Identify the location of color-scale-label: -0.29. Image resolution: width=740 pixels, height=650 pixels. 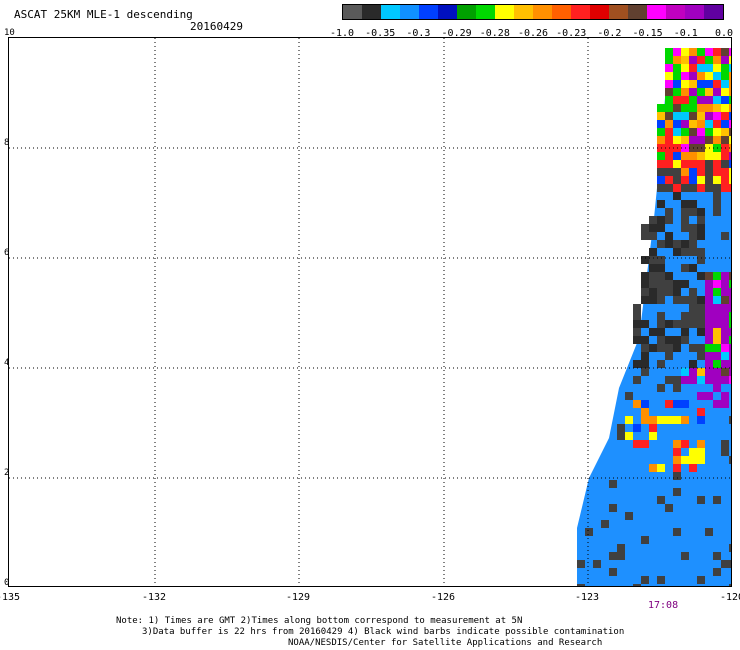
(456, 33).